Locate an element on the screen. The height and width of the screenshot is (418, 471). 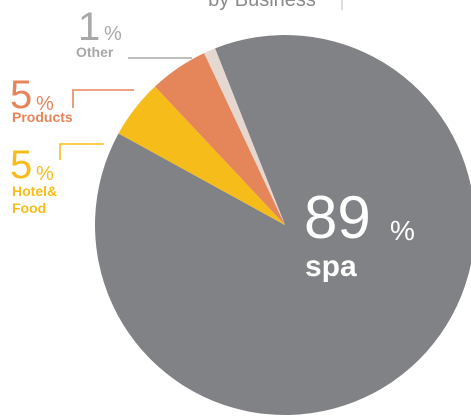
category-label: Other is located at coordinates (95, 52).